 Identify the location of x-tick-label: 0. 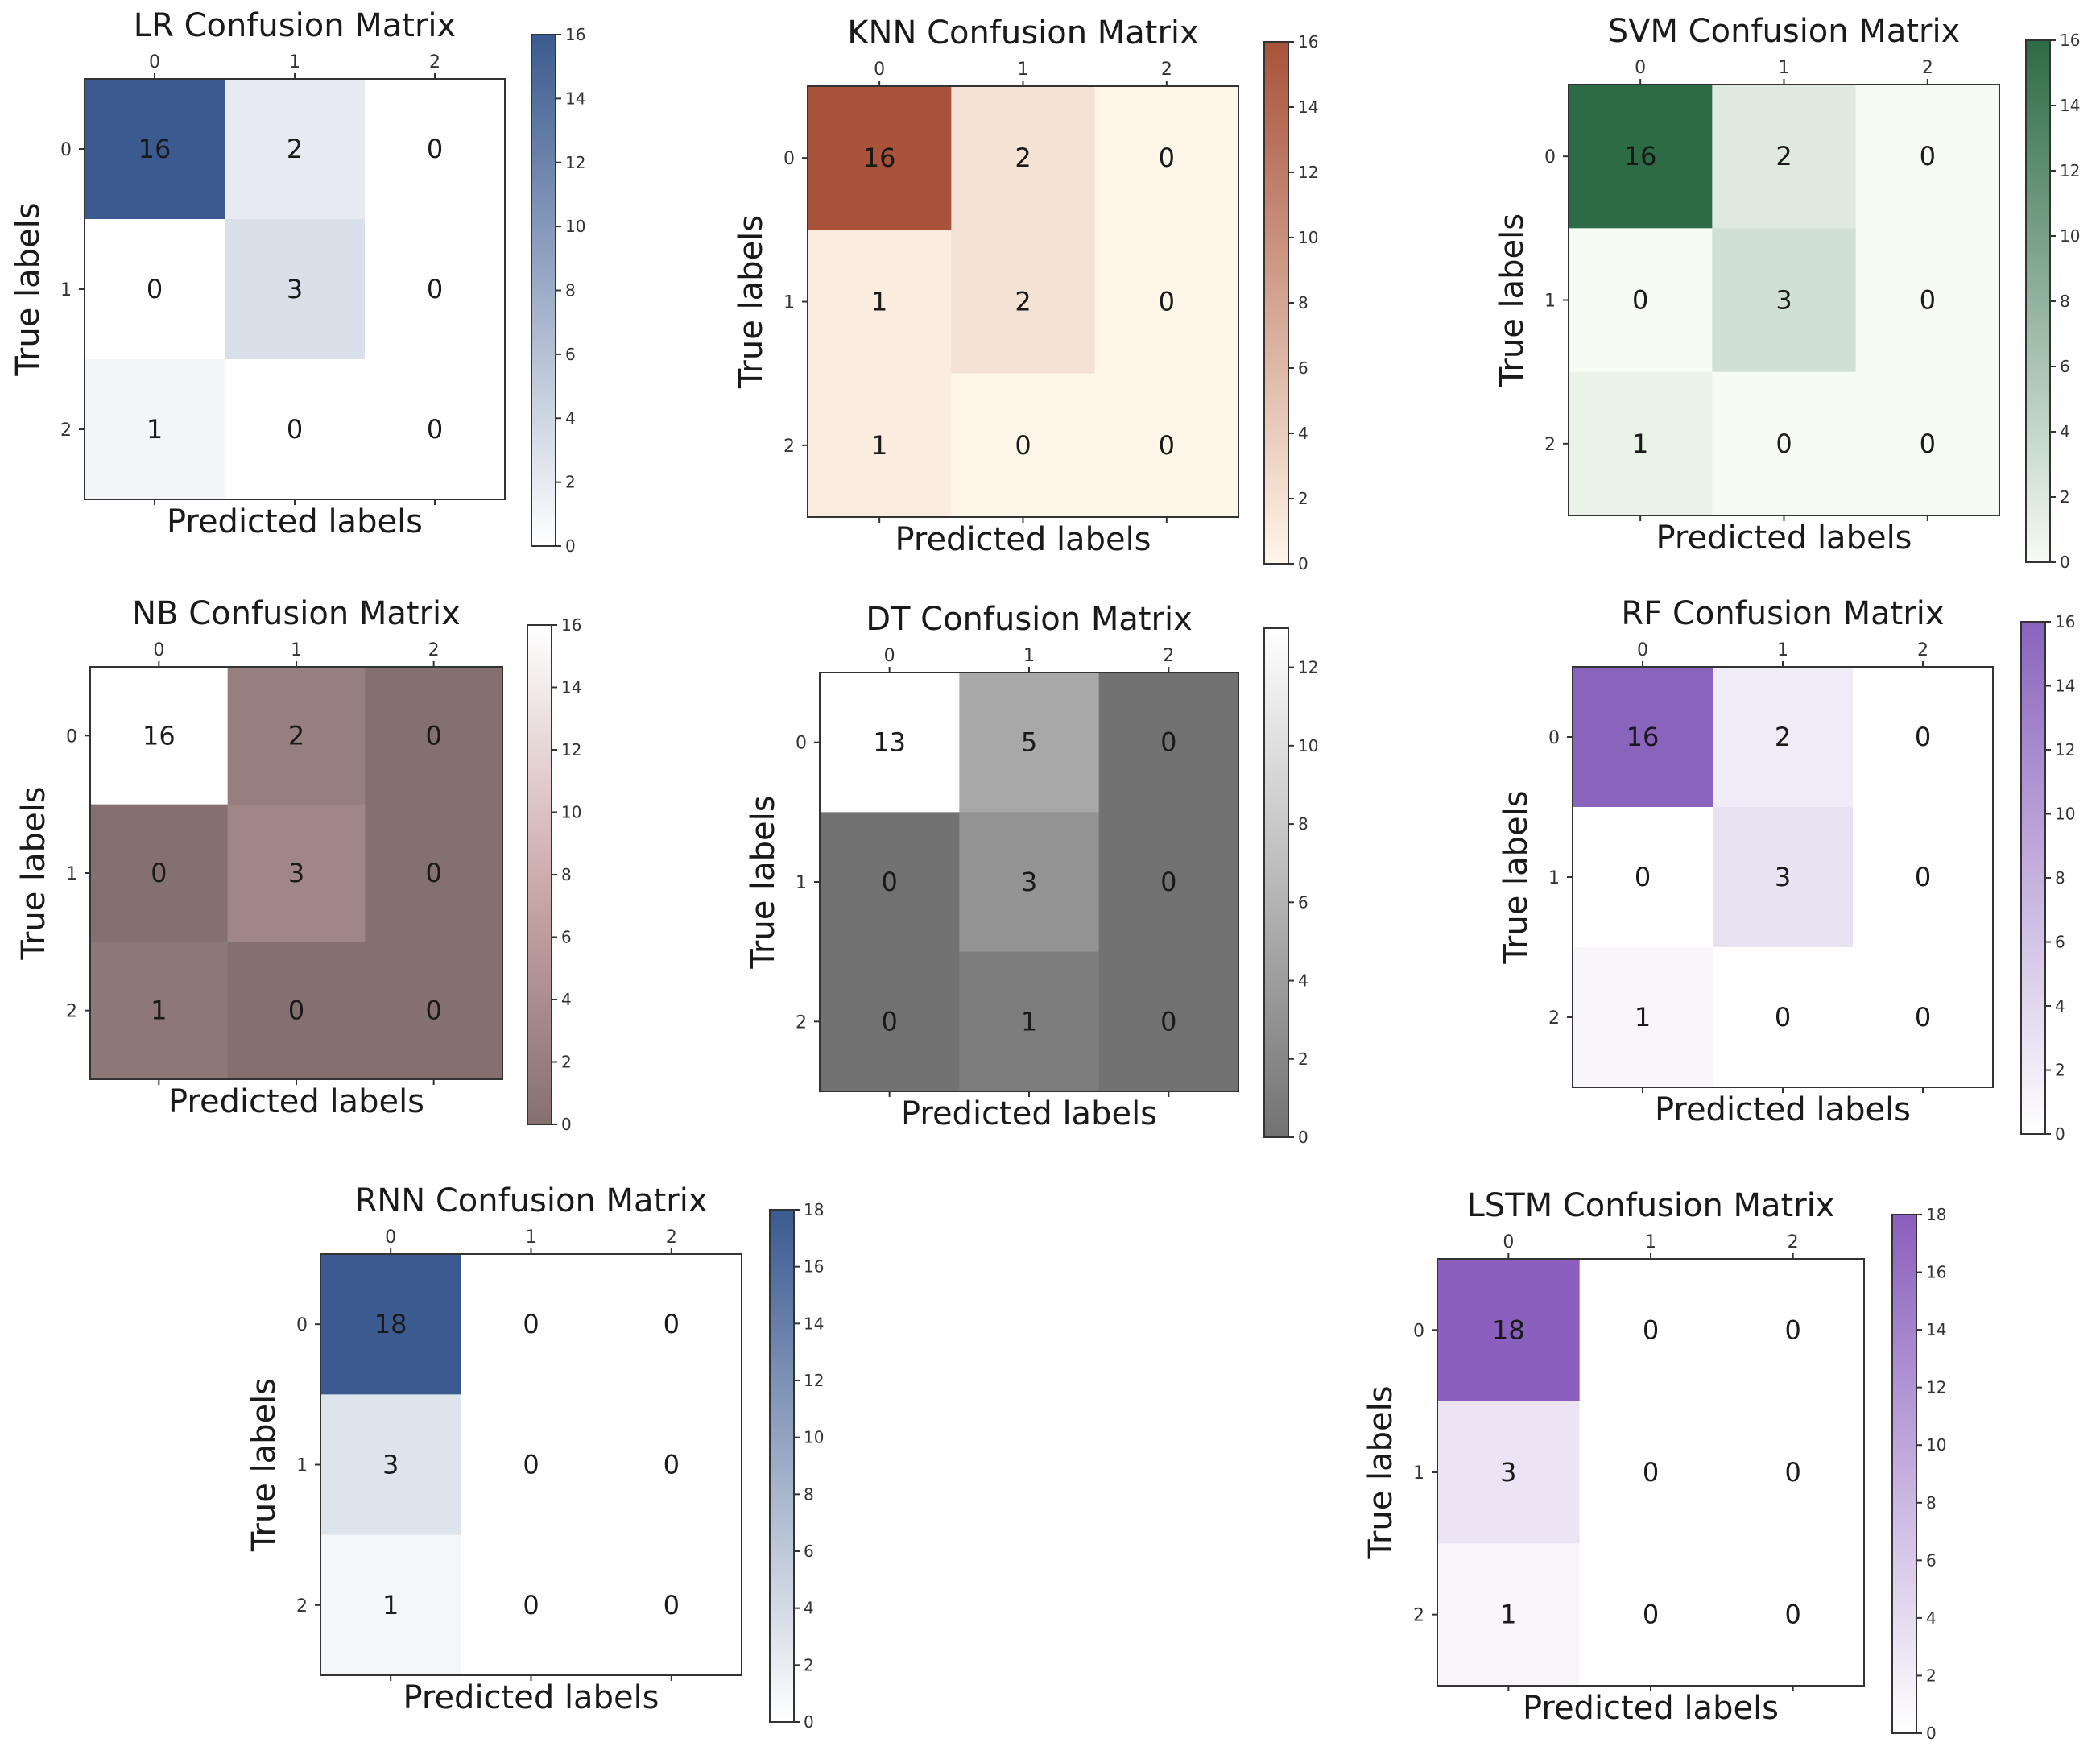
(1642, 650).